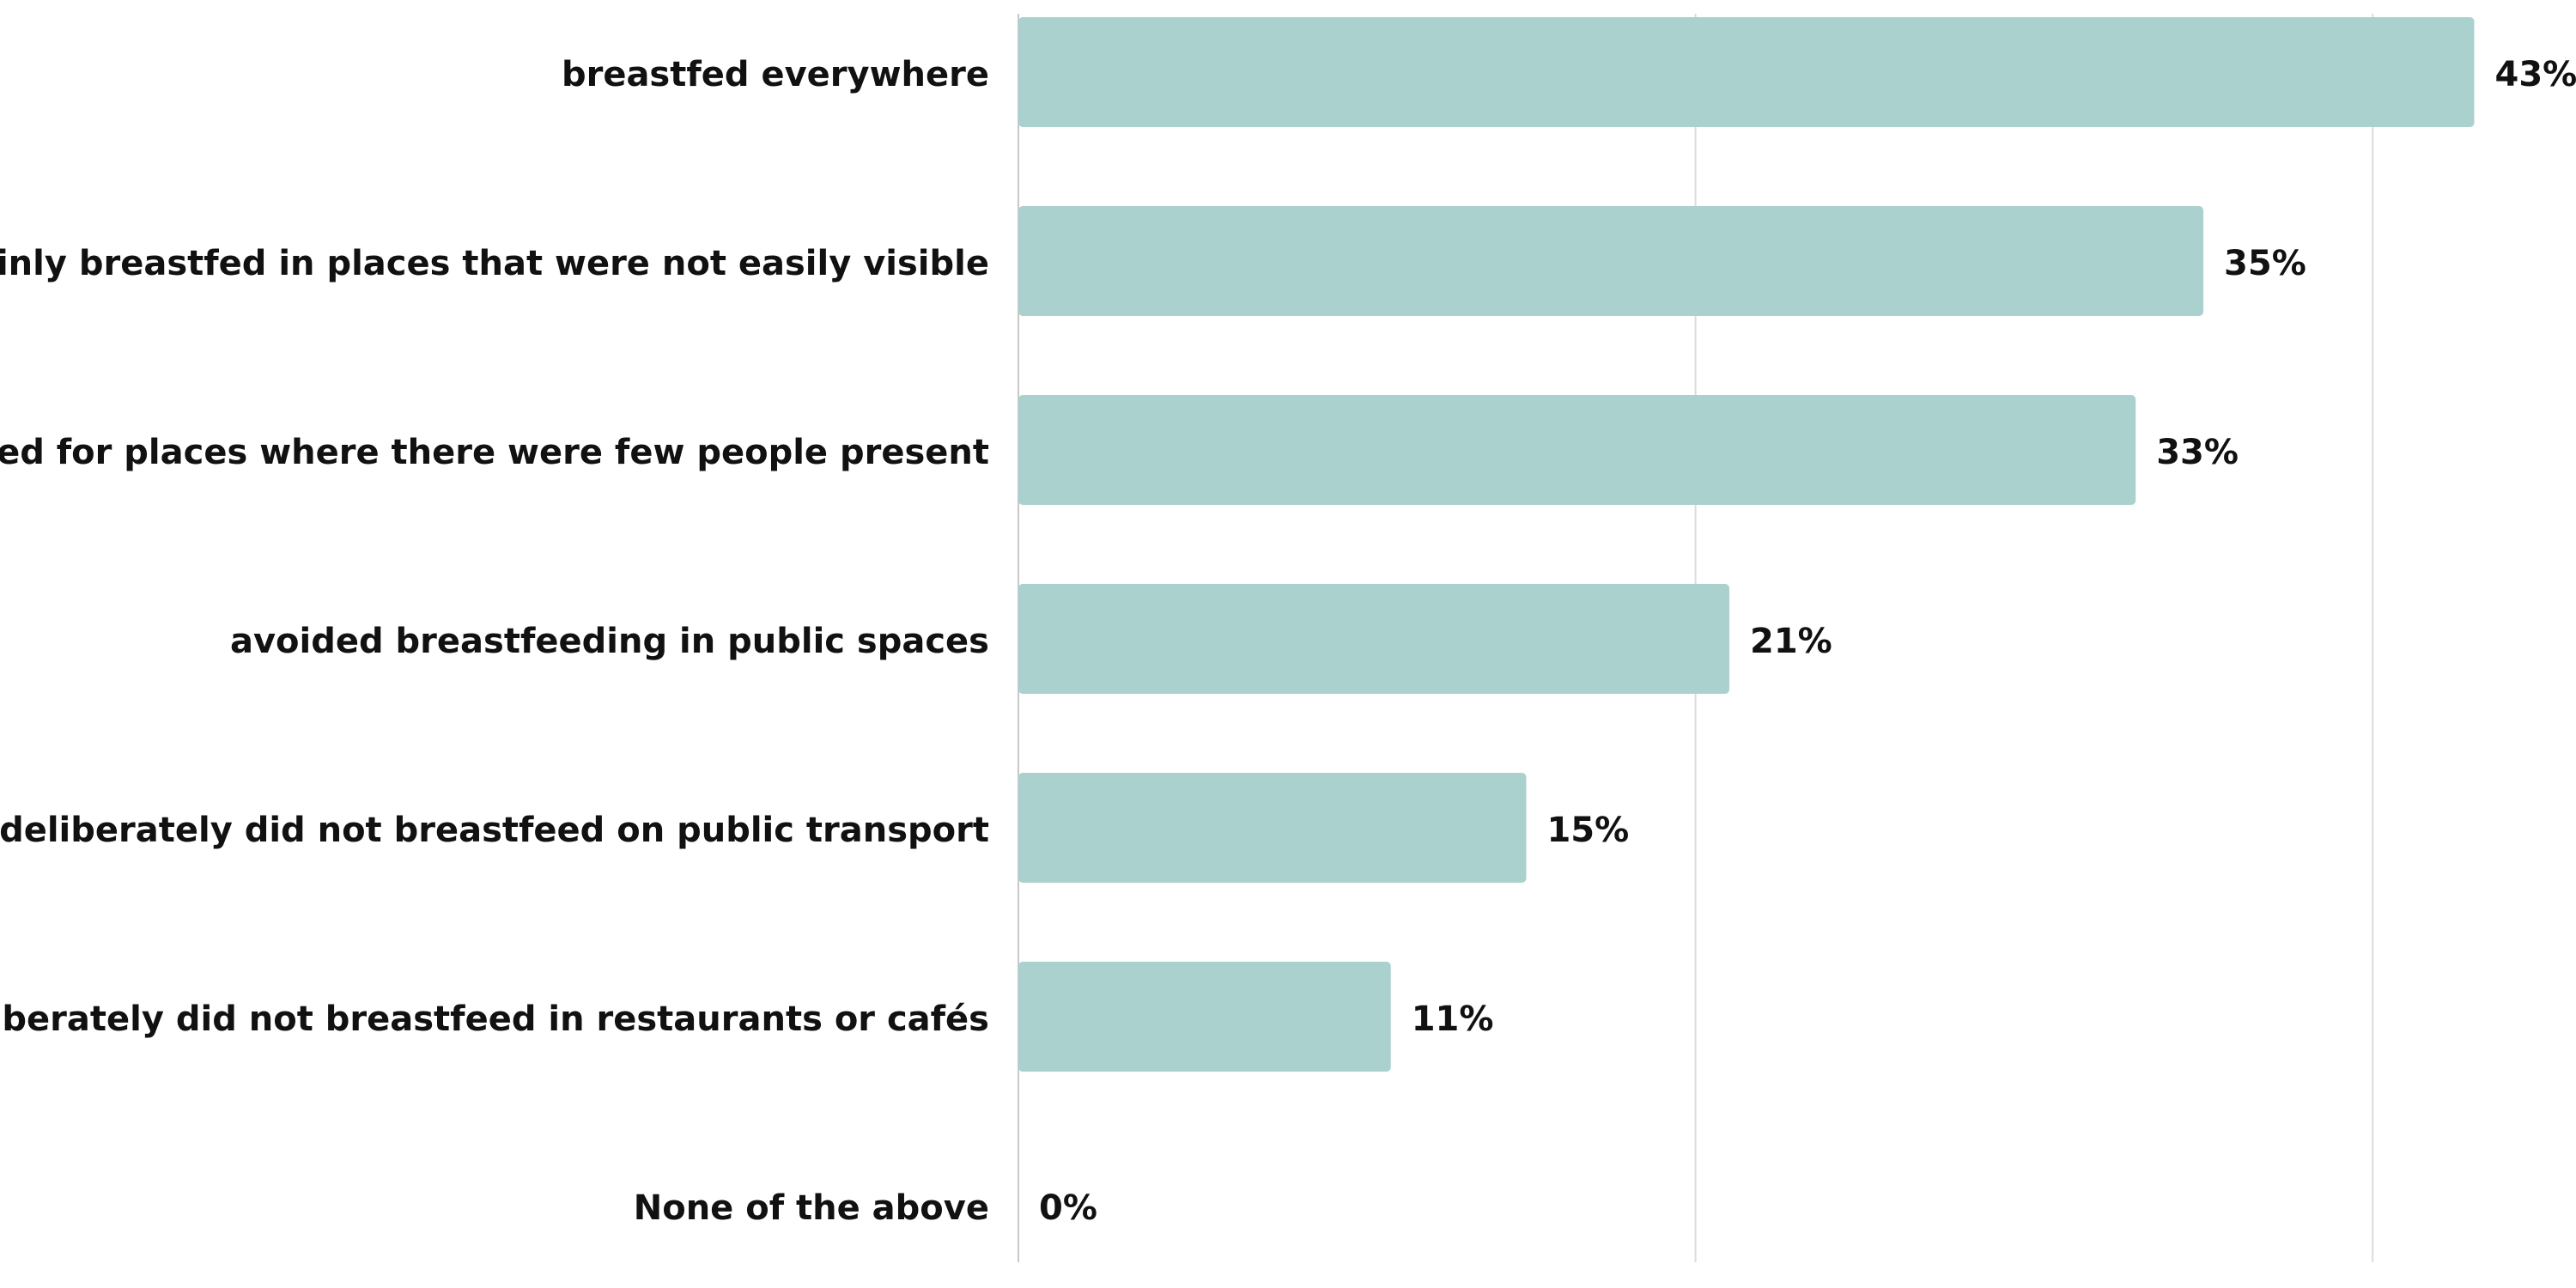 The width and height of the screenshot is (2576, 1288). I want to click on value-label-4: 15%, so click(1587, 830).